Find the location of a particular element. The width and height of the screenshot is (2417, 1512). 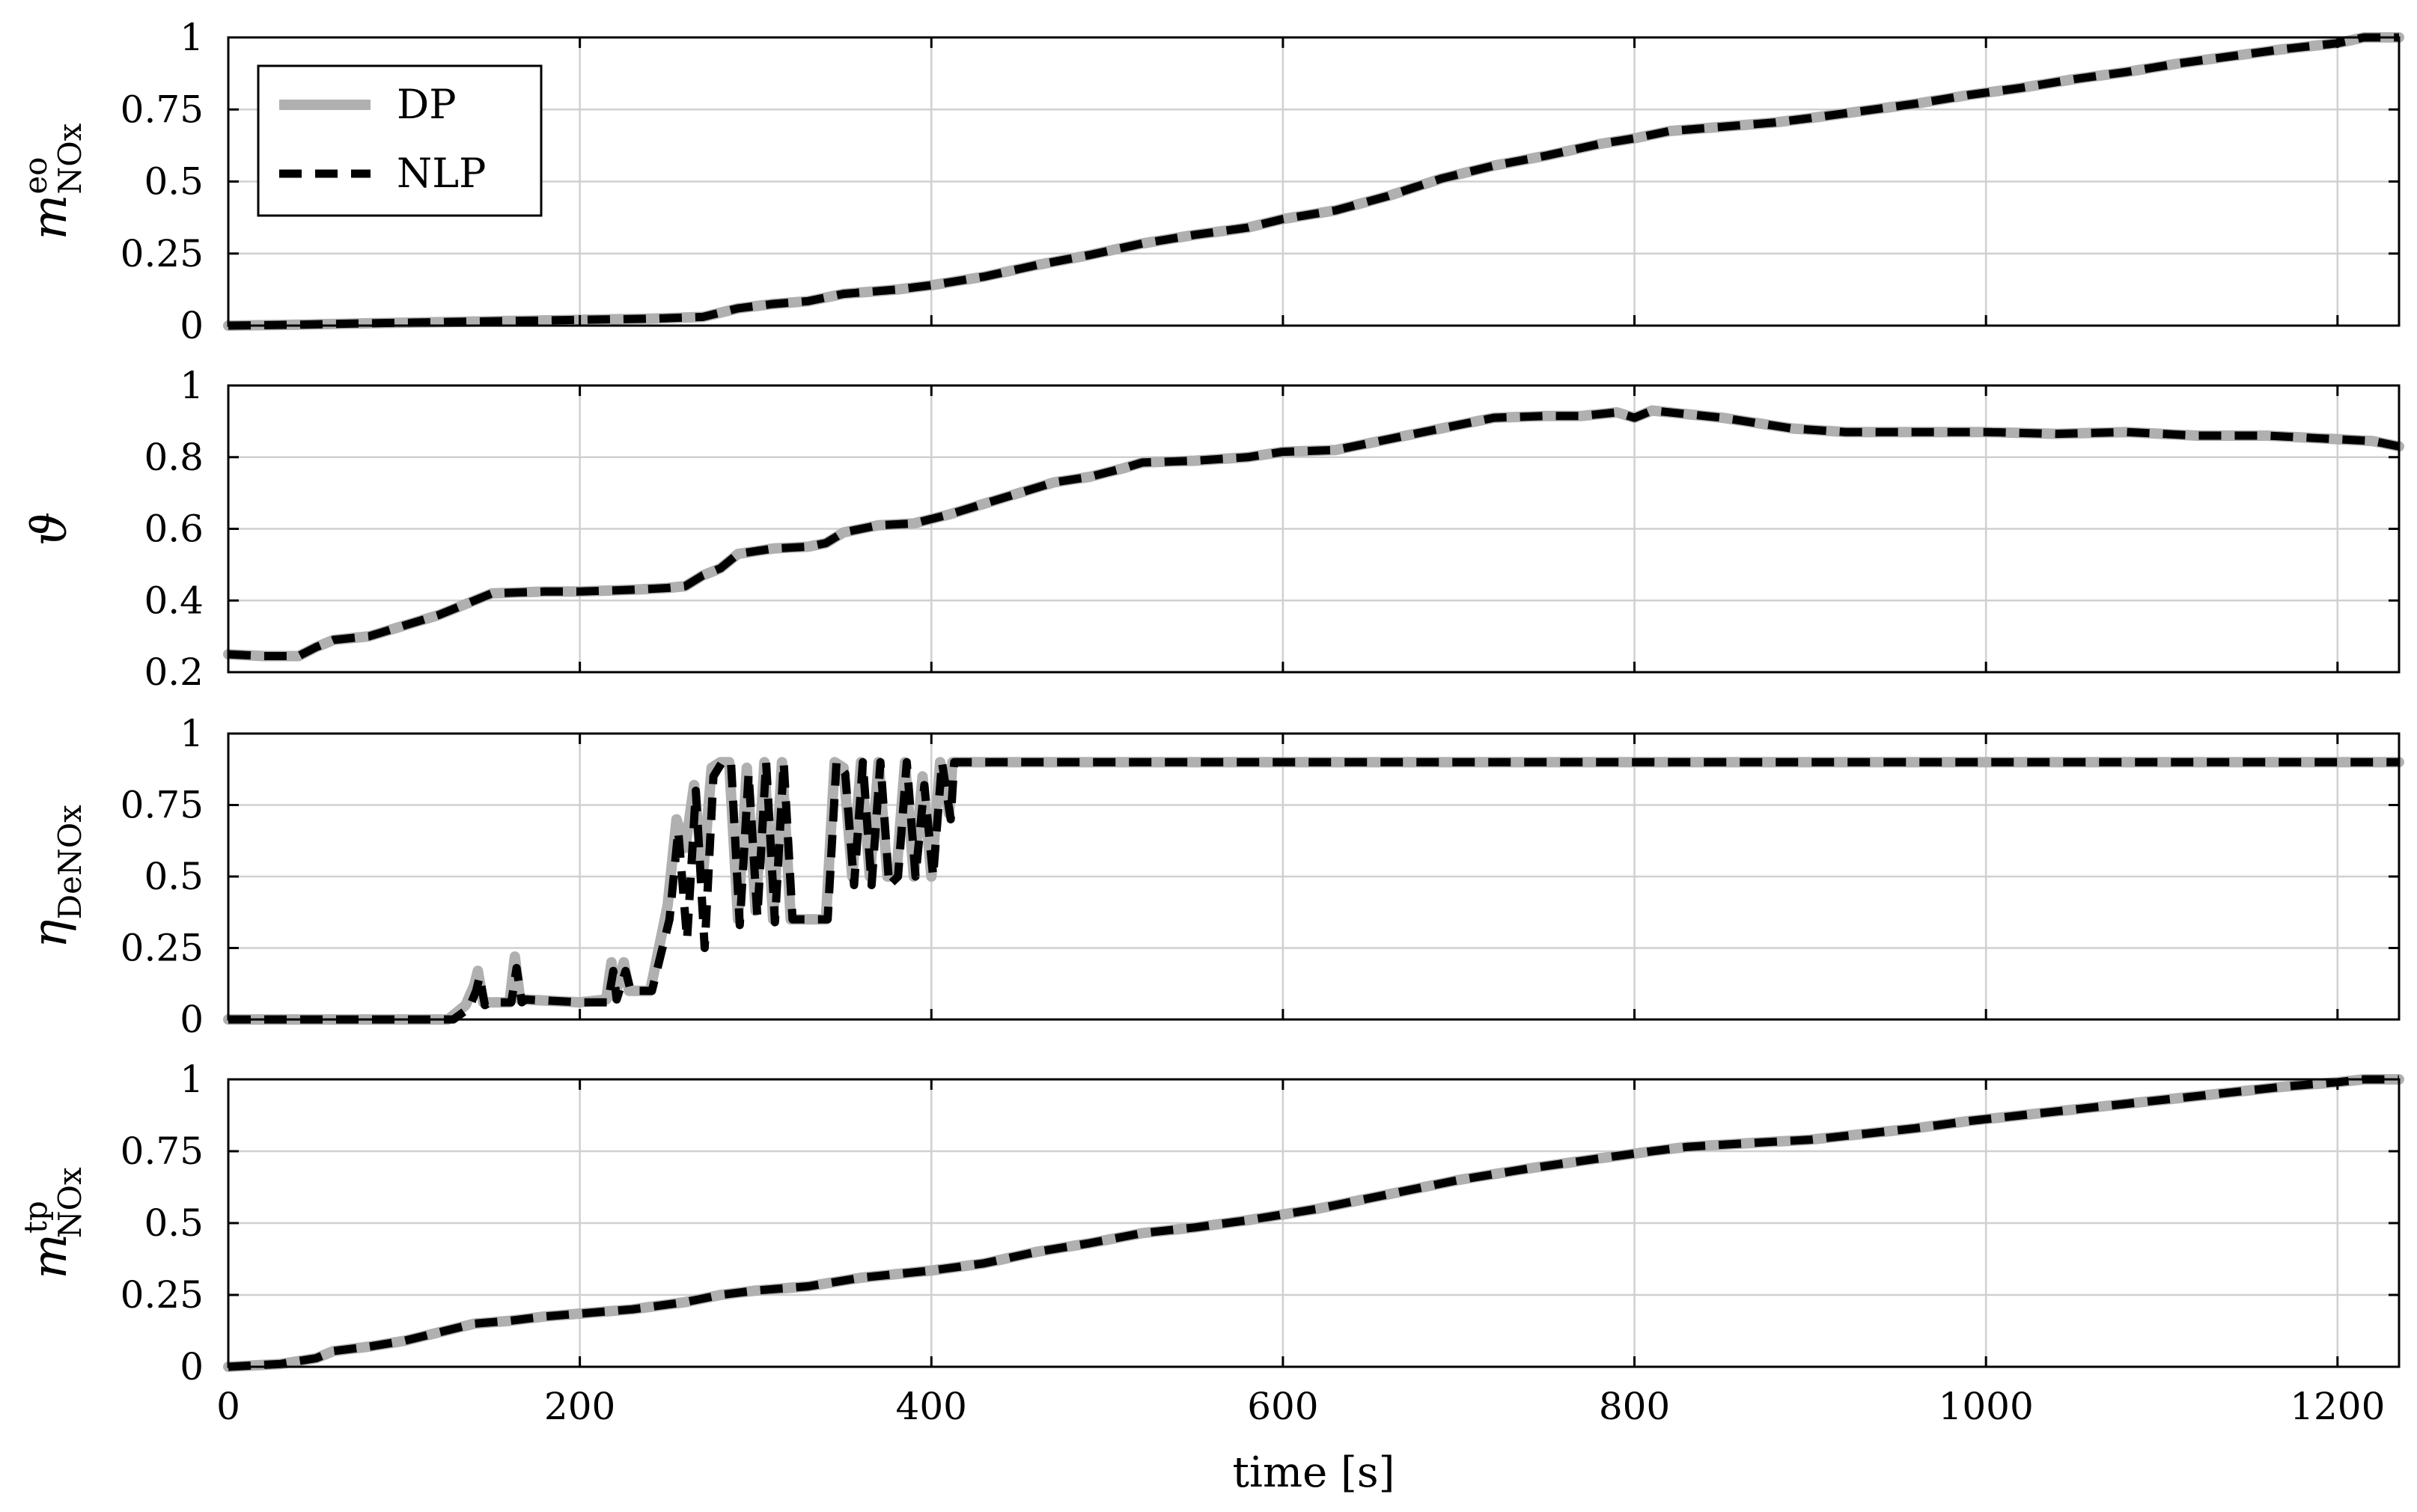

y-axis-label-base: ϑ is located at coordinates (50, 529).